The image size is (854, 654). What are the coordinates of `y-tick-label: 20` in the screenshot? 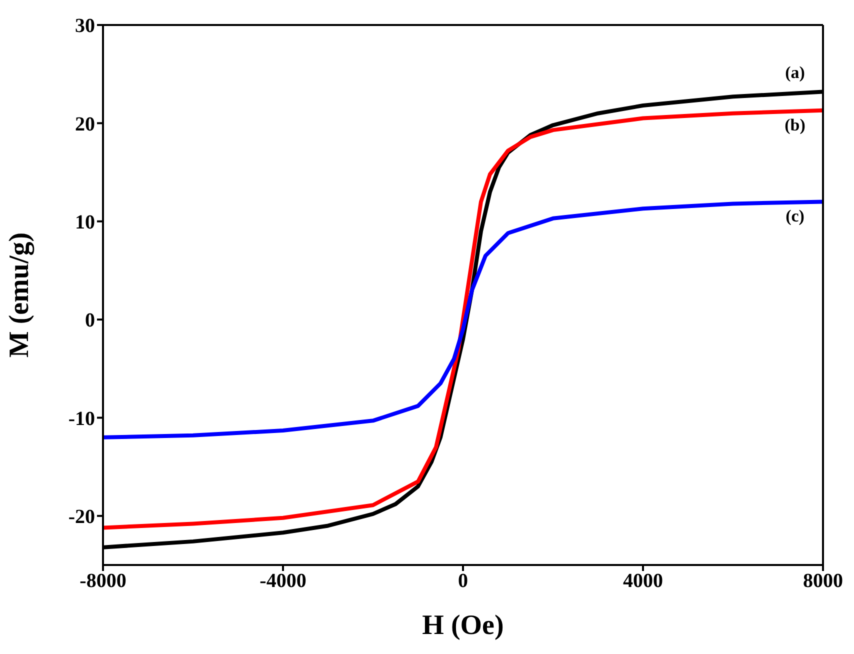 It's located at (85, 124).